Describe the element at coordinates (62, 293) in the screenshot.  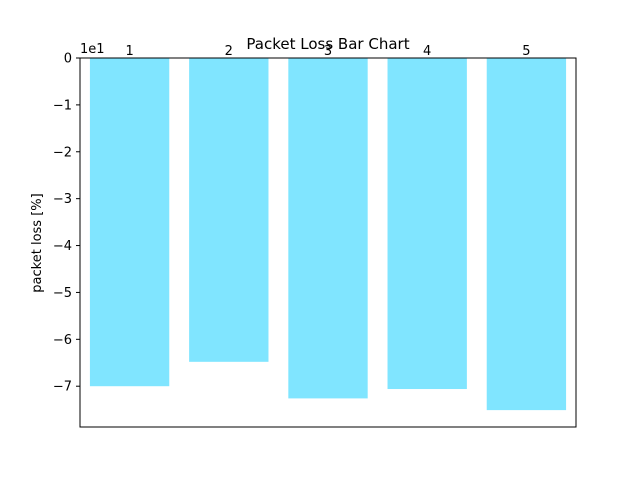
I see `y-tick-label: −5` at that location.